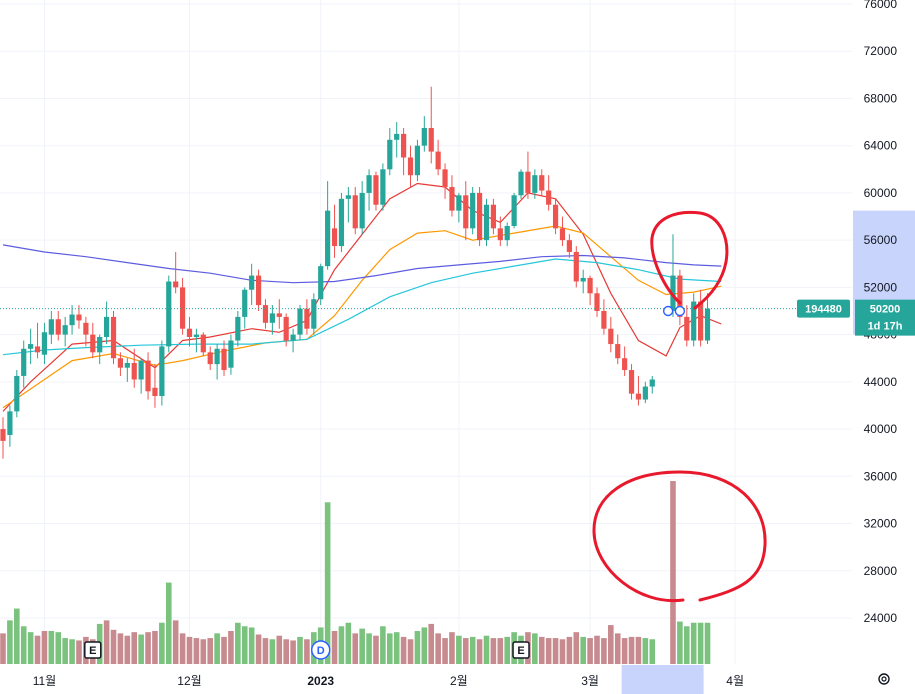 The image size is (915, 694). Describe the element at coordinates (881, 193) in the screenshot. I see `y-tick-label: 60000` at that location.